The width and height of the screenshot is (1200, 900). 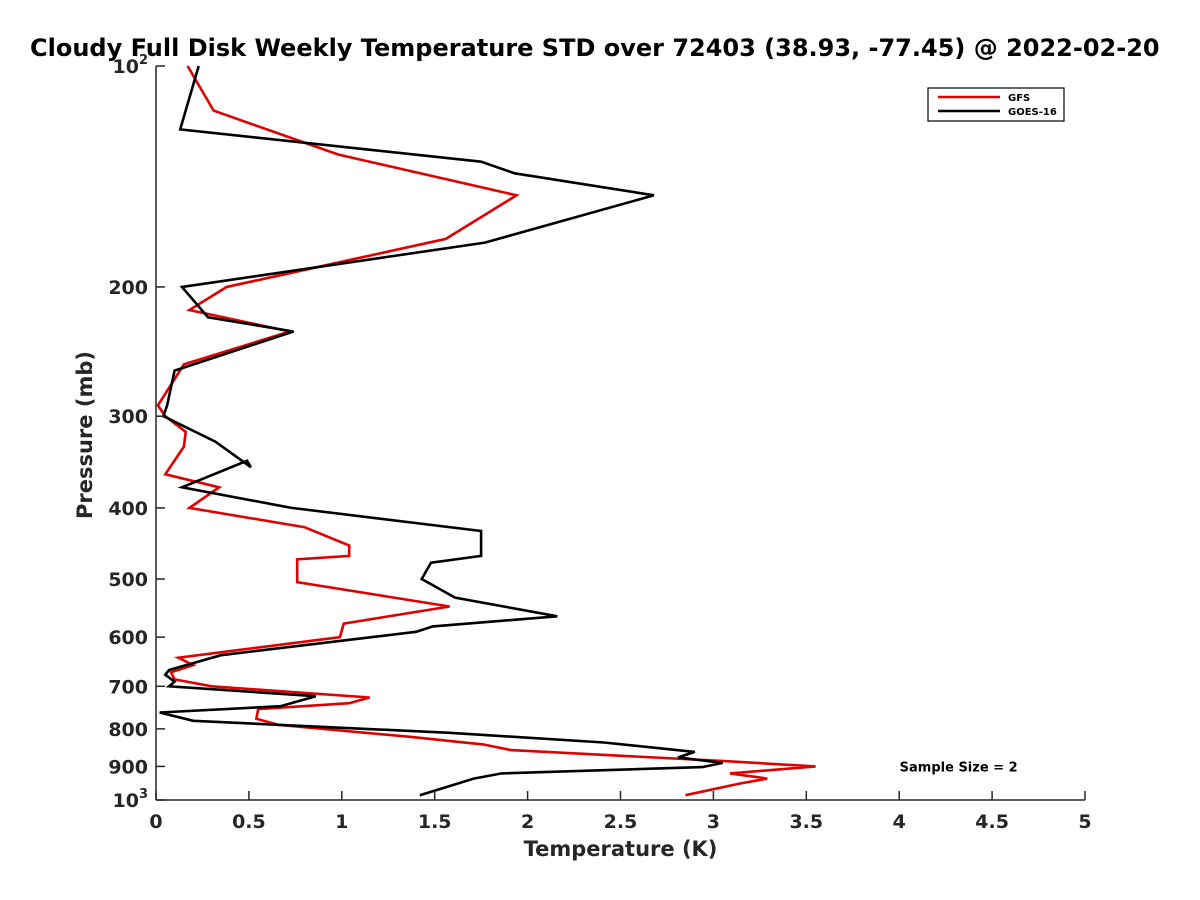 What do you see at coordinates (621, 849) in the screenshot?
I see `x-axis-label: Temperature (K)` at bounding box center [621, 849].